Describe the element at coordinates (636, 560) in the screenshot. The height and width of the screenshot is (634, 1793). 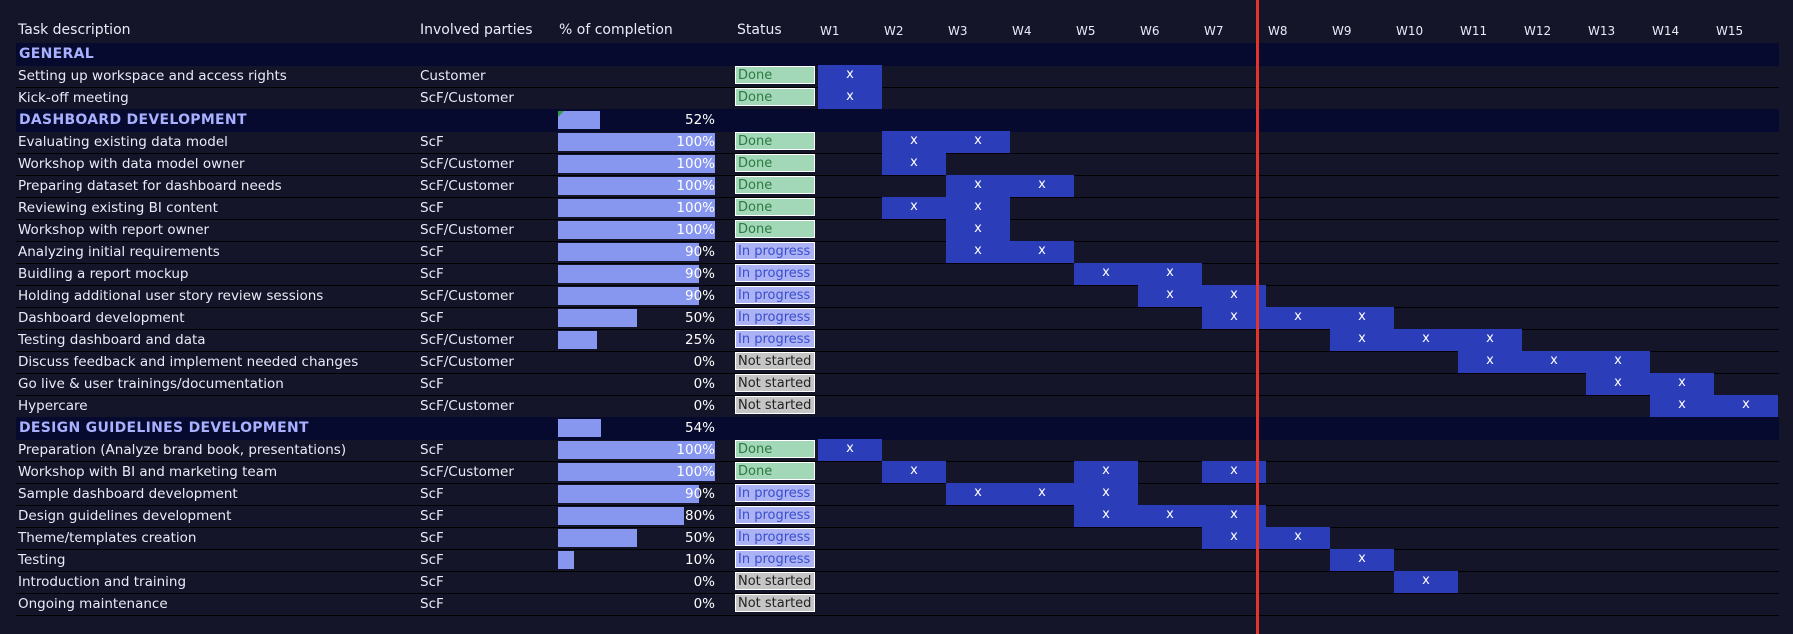
I see `task-completion: 10%` at that location.